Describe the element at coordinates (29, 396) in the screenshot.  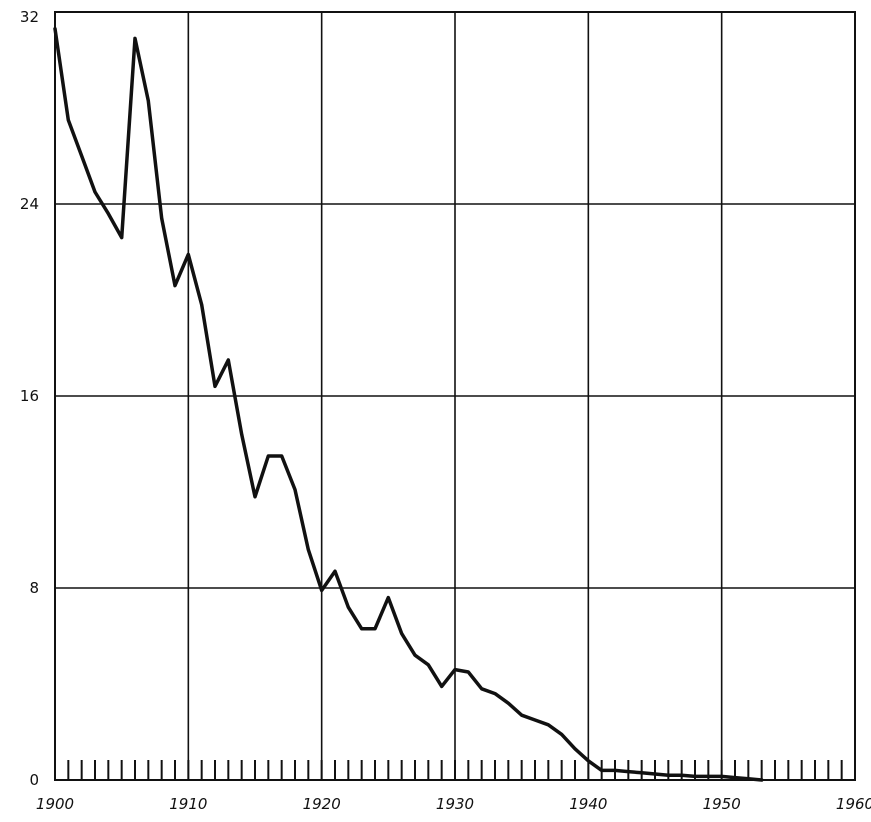
I see `y-tick-label: 16` at that location.